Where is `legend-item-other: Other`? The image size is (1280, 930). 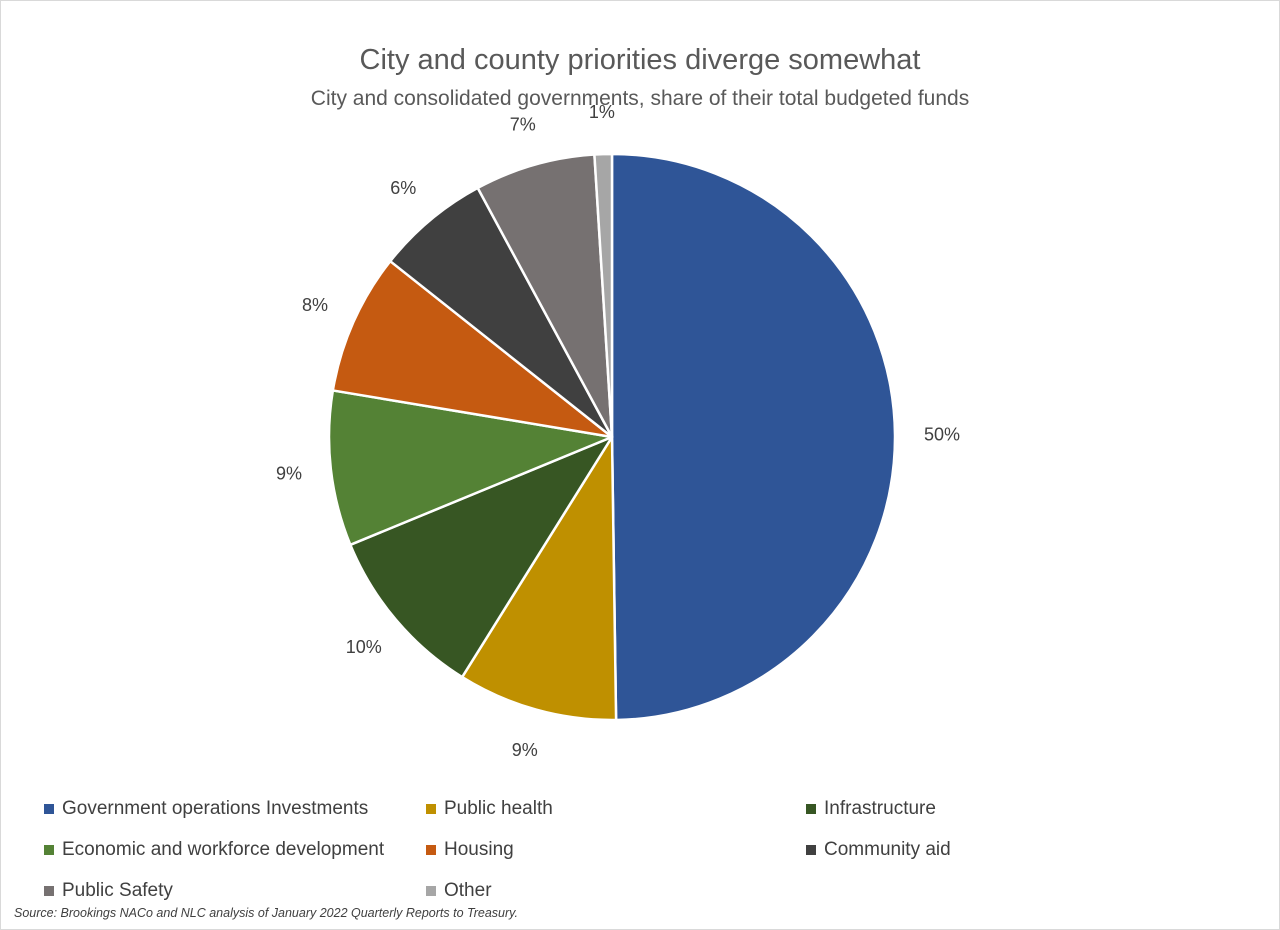
legend-item-other: Other is located at coordinates (616, 890).